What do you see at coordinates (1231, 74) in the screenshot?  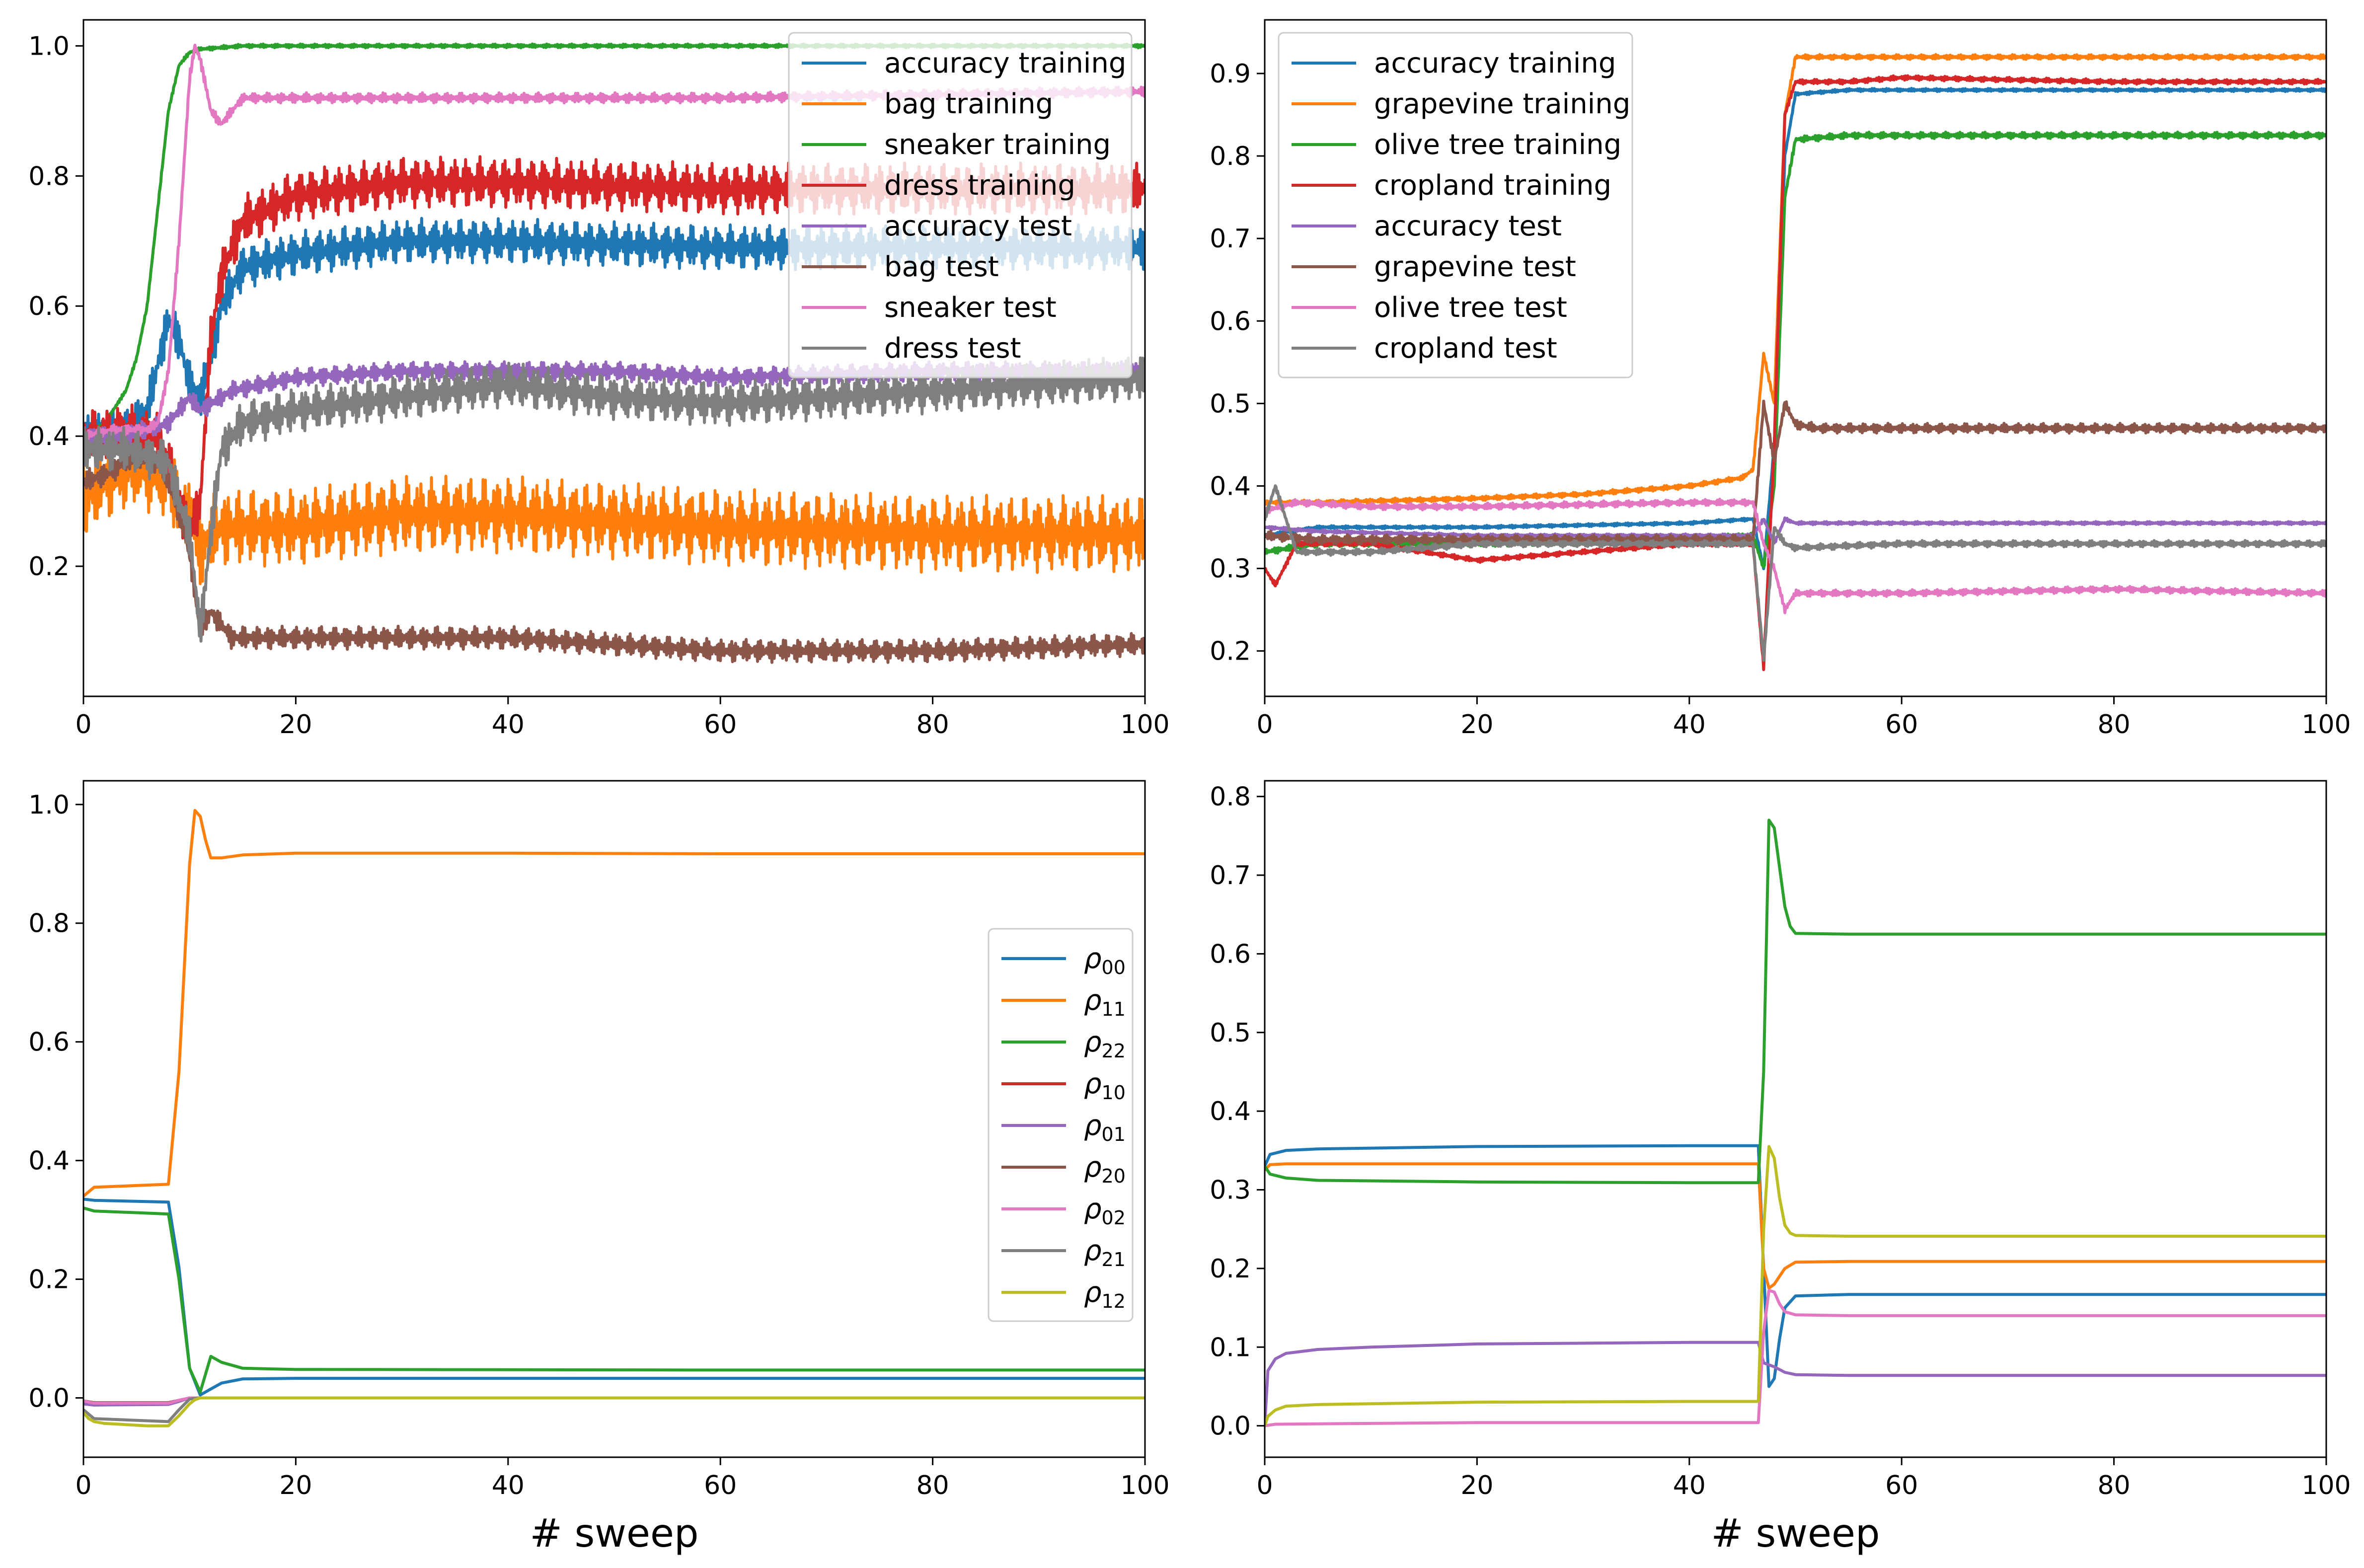 I see `y-tick-label: 0.9` at bounding box center [1231, 74].